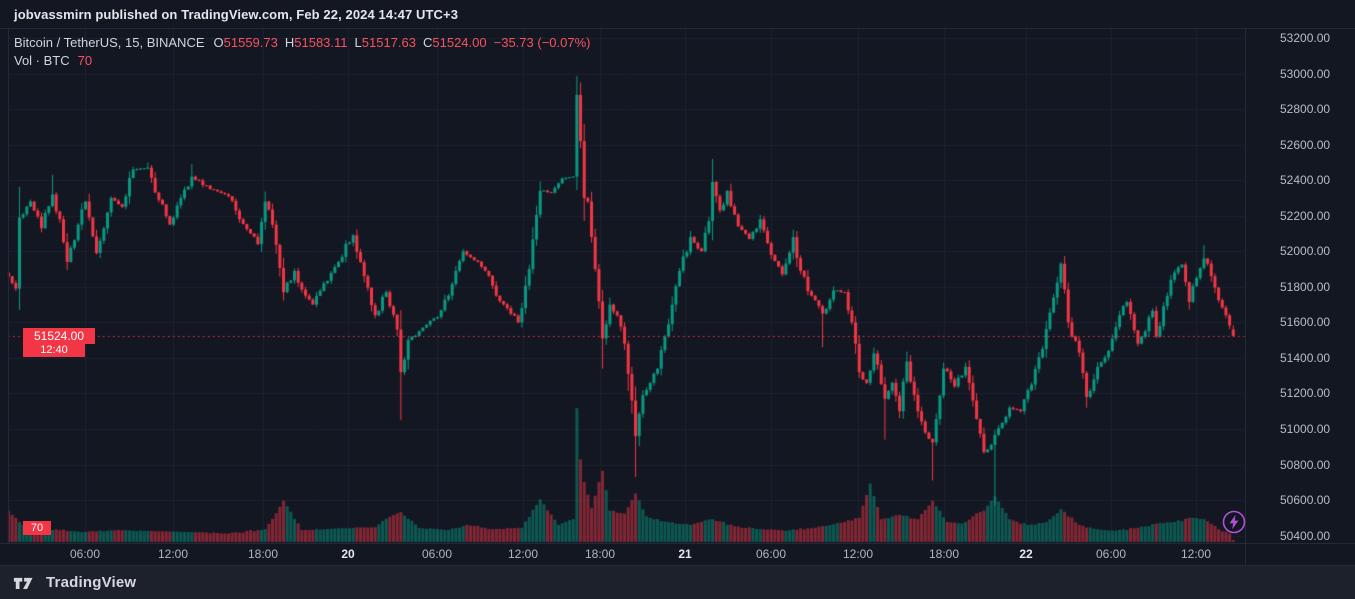 This screenshot has width=1355, height=599. I want to click on close-key: C, so click(428, 42).